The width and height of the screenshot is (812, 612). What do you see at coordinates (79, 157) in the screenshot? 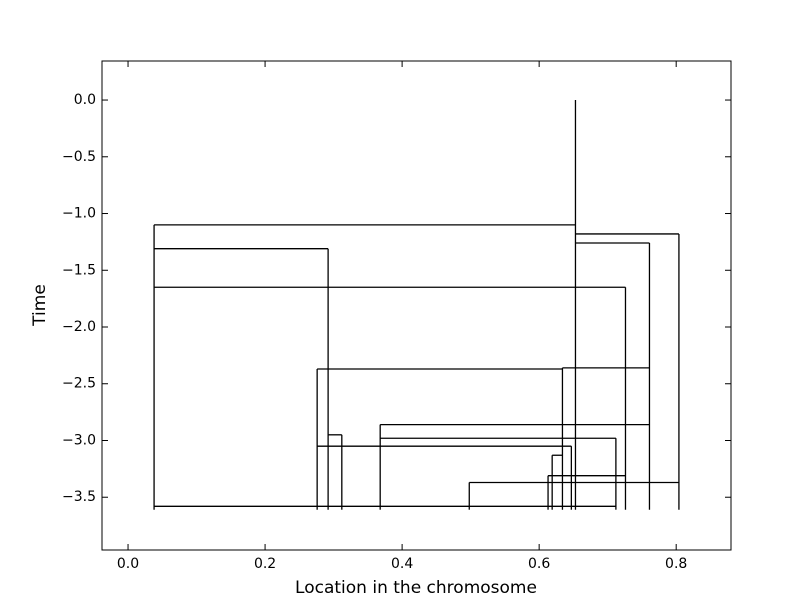
I see `y-tick-label: −0.5` at bounding box center [79, 157].